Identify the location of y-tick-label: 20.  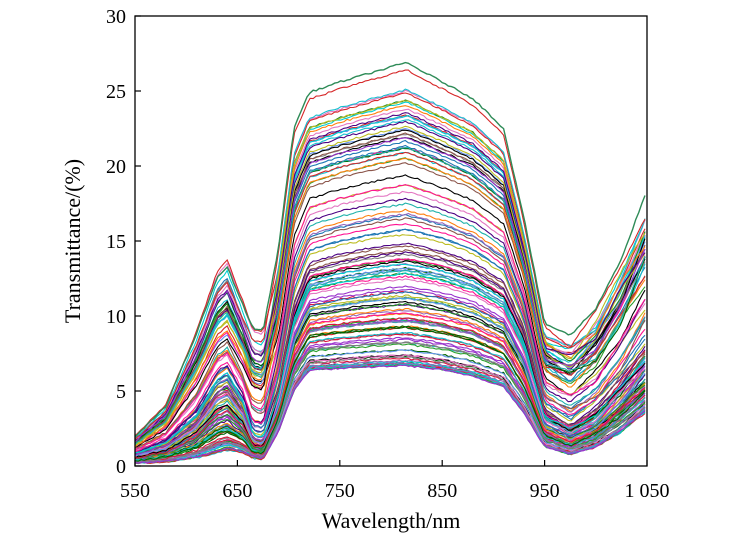
(116, 167).